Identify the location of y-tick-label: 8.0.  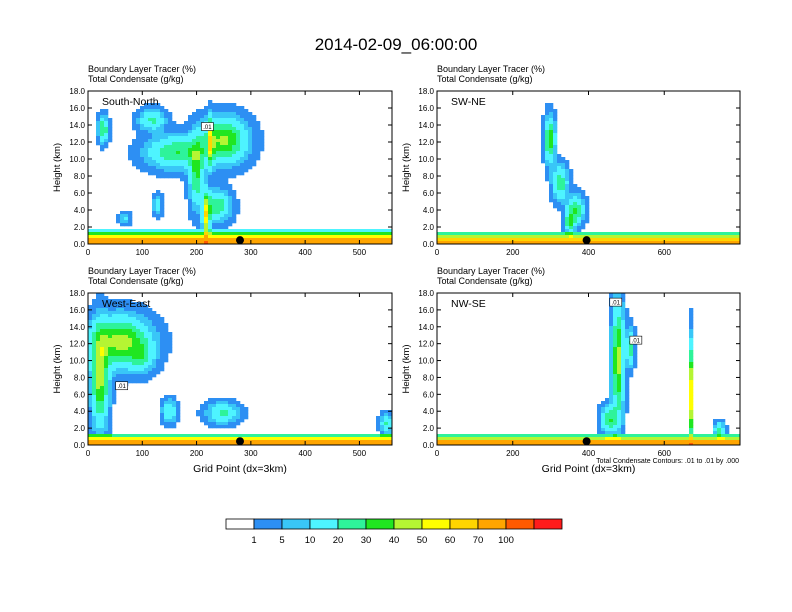
(80, 176).